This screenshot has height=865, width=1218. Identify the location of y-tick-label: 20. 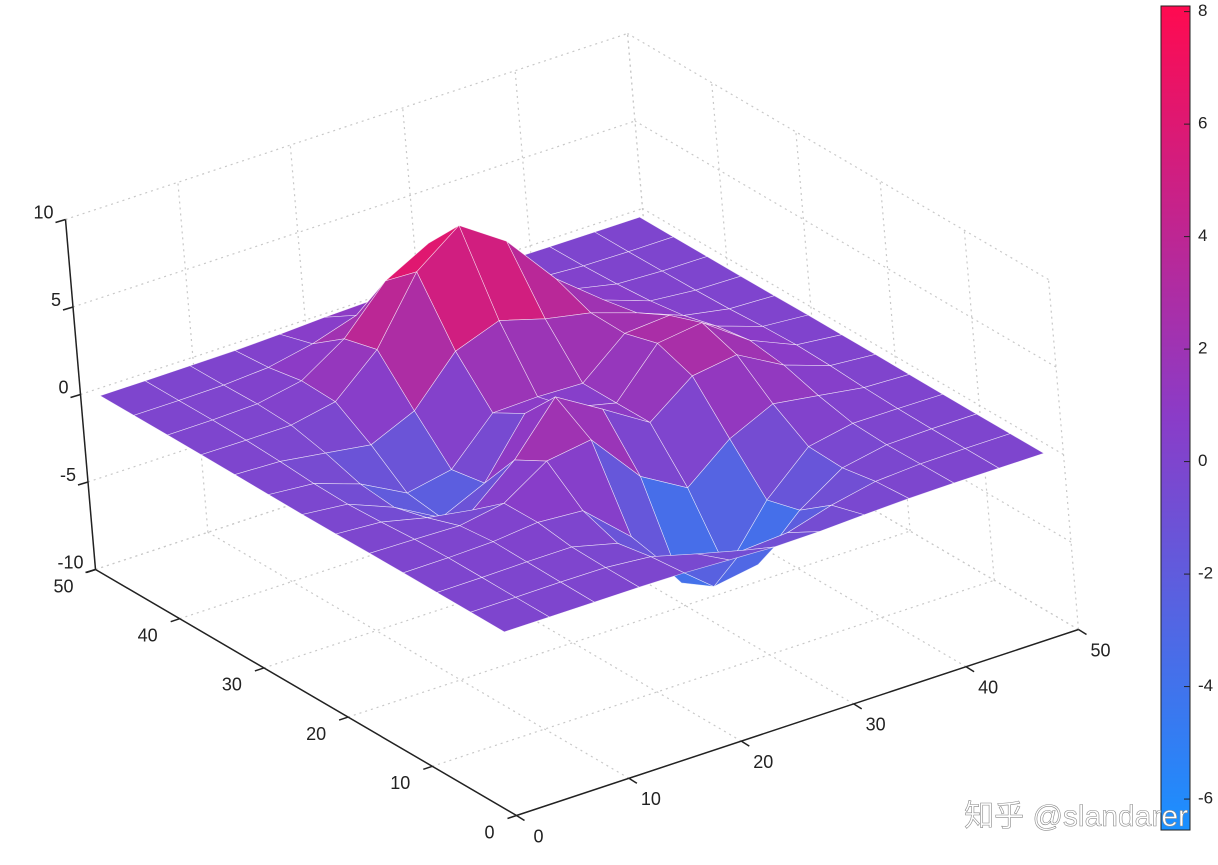
(316, 734).